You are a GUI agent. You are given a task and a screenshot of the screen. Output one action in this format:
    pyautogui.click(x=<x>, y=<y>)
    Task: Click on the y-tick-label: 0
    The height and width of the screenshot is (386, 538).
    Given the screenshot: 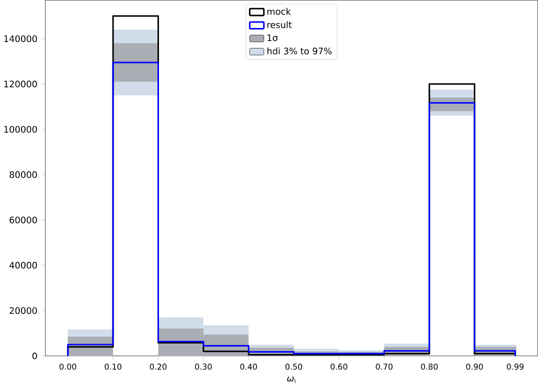 What is the action you would take?
    pyautogui.click(x=34, y=356)
    